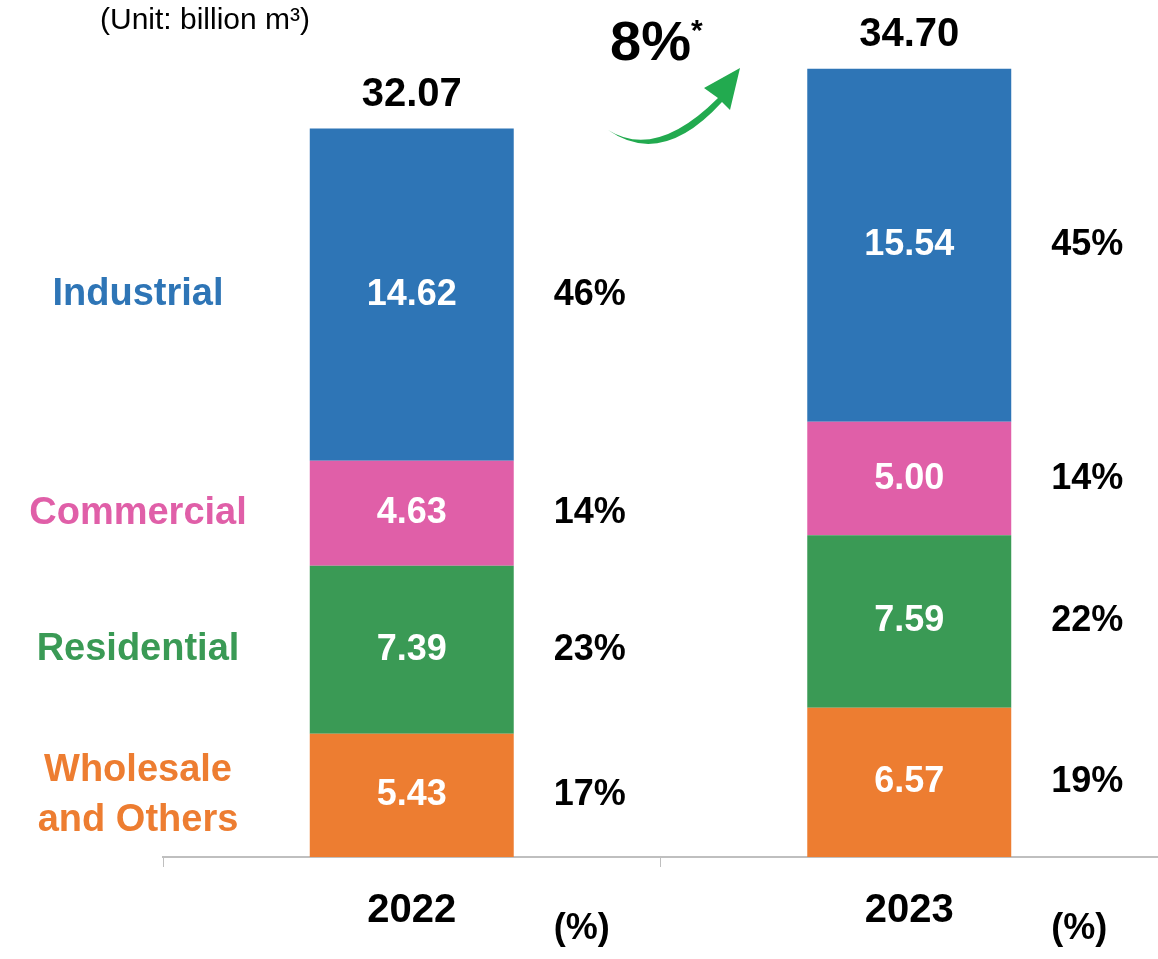 This screenshot has height=959, width=1158. I want to click on annotation: 23%, so click(589, 647).